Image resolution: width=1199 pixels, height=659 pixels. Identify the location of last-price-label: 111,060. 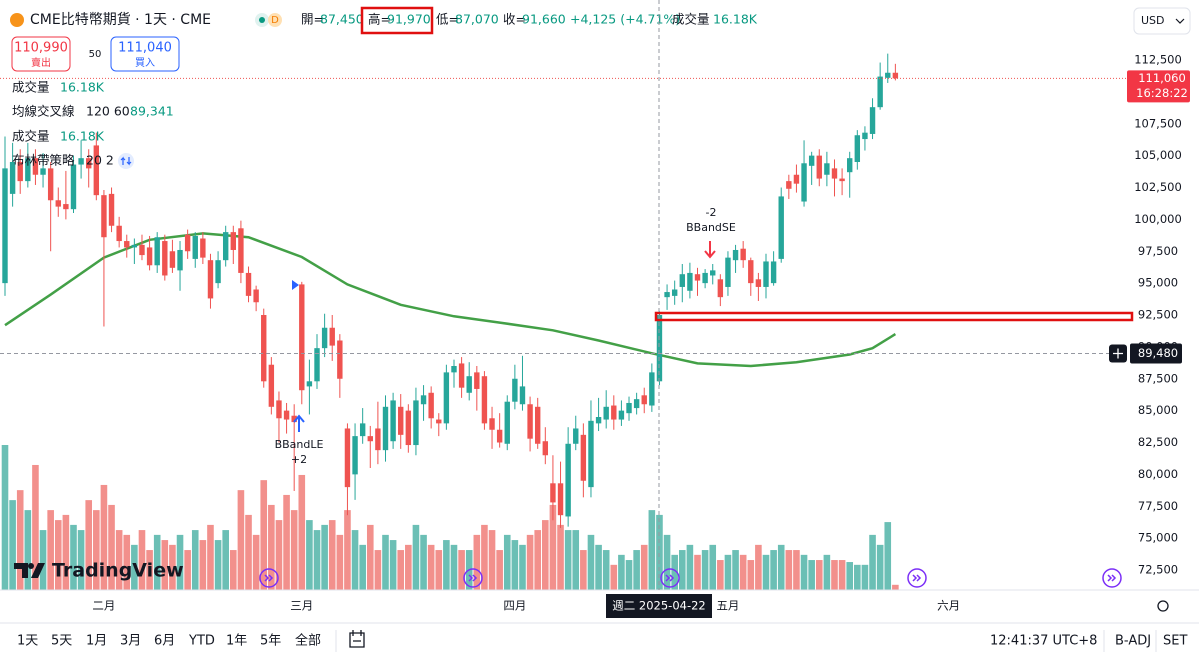
(1162, 78).